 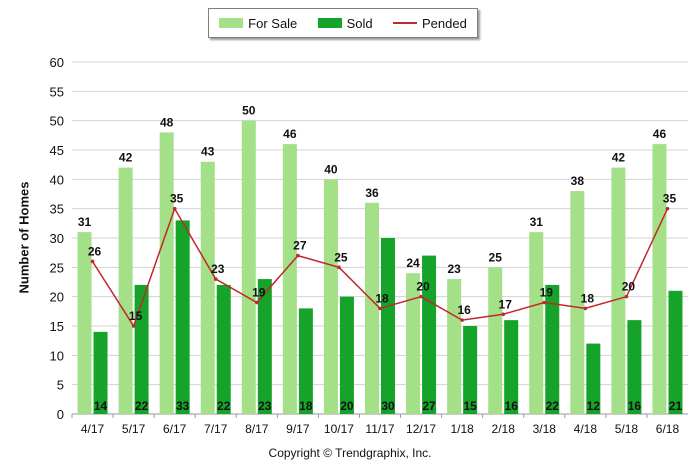 I want to click on copyright-text: Copyright © Trendgraphix, Inc., so click(x=350, y=453).